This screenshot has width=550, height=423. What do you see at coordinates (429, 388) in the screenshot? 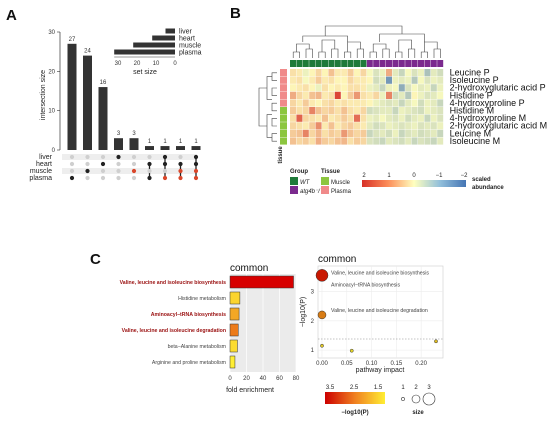
I see `impact-size-tick-label: 3` at bounding box center [429, 388].